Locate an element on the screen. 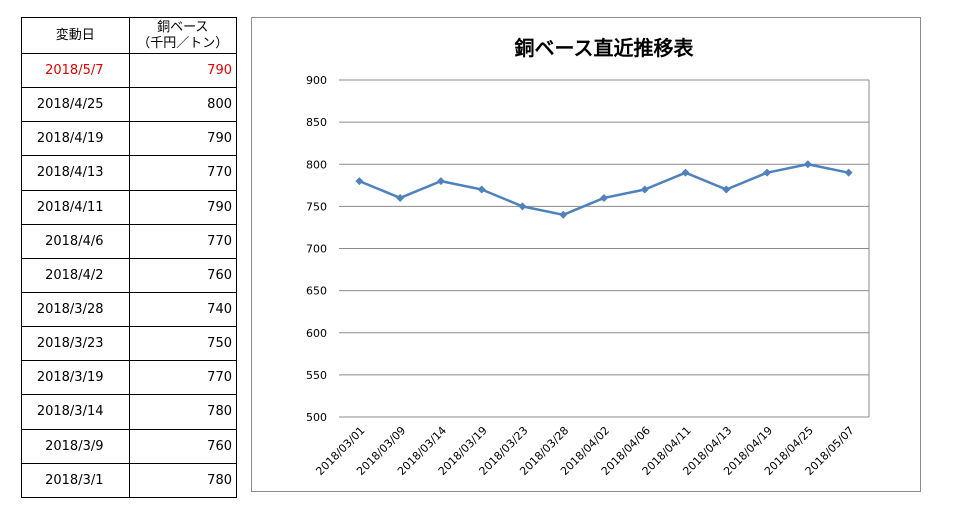 The width and height of the screenshot is (956, 522). row-value: 740 is located at coordinates (182, 309).